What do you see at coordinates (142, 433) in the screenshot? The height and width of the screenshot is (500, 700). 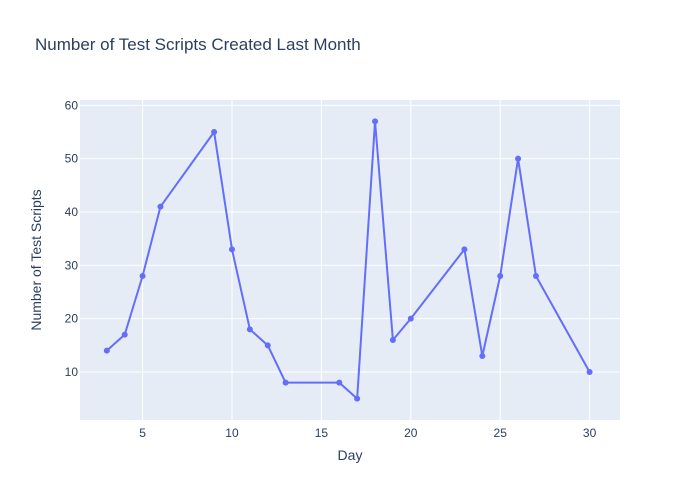 I see `x-tick-label: 5` at bounding box center [142, 433].